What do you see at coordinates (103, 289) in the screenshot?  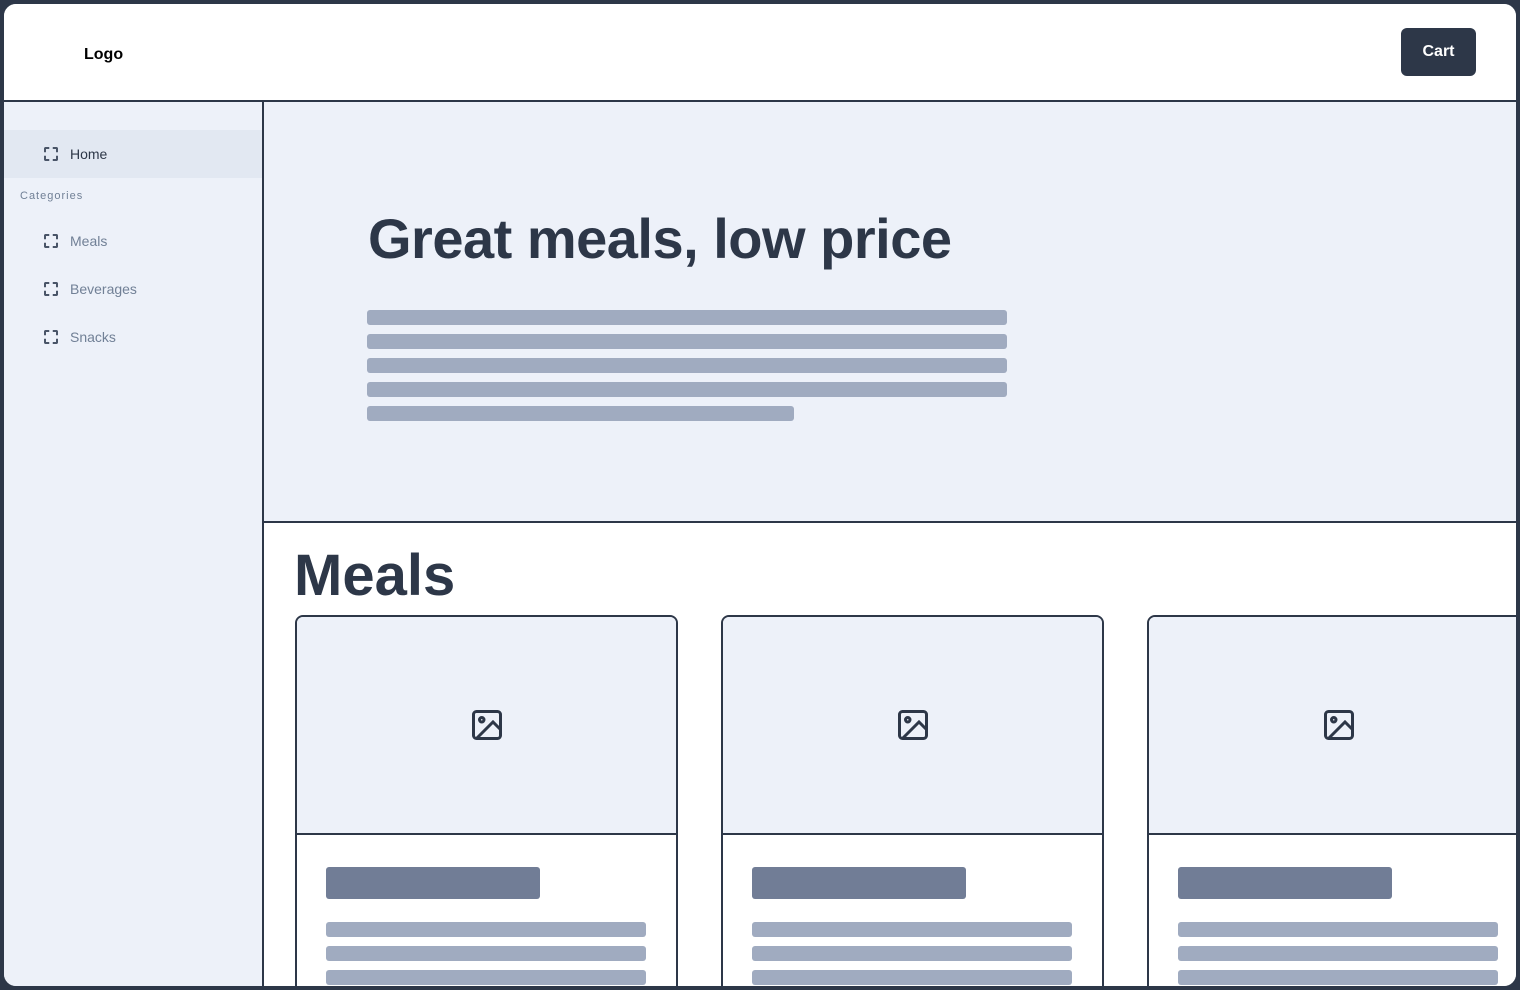 I see `sidebar-item-label: Beverages` at bounding box center [103, 289].